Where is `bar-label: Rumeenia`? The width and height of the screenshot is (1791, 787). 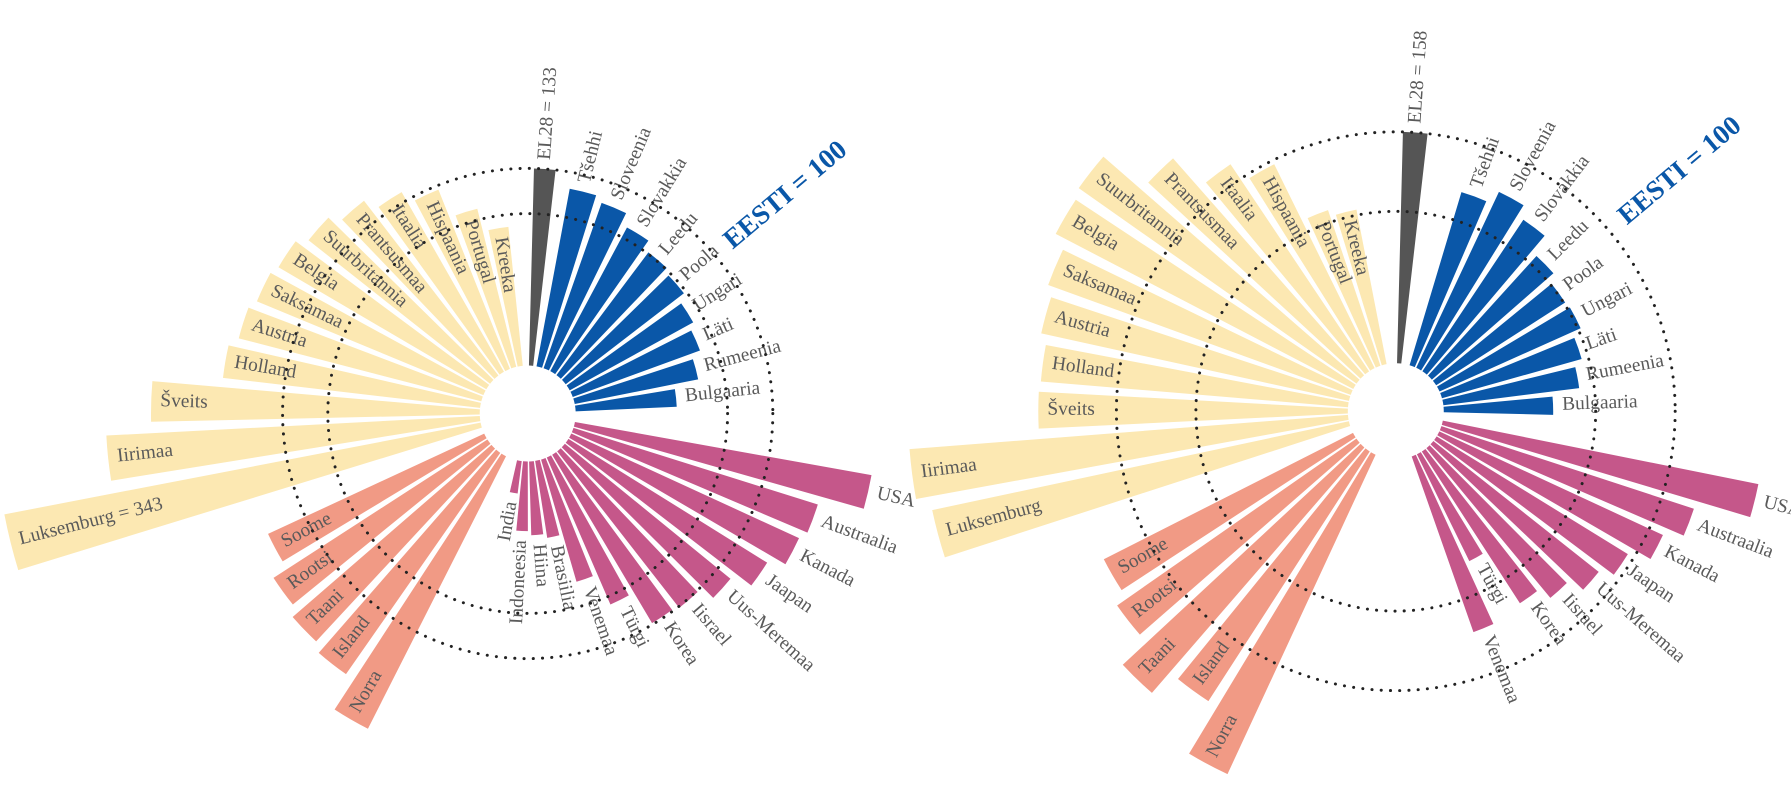
bar-label: Rumeenia is located at coordinates (1625, 367).